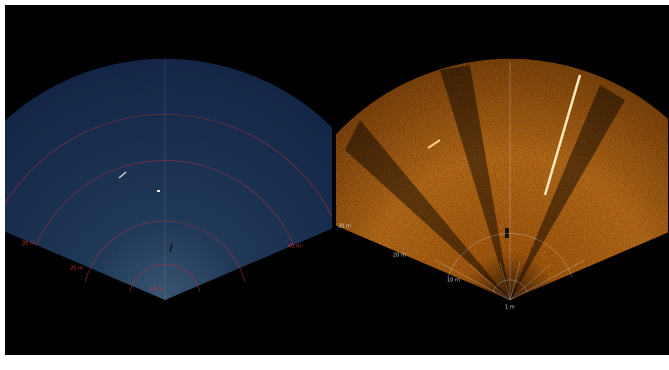 This screenshot has width=669, height=370. Describe the element at coordinates (510, 181) in the screenshot. I see `right-grid` at that location.